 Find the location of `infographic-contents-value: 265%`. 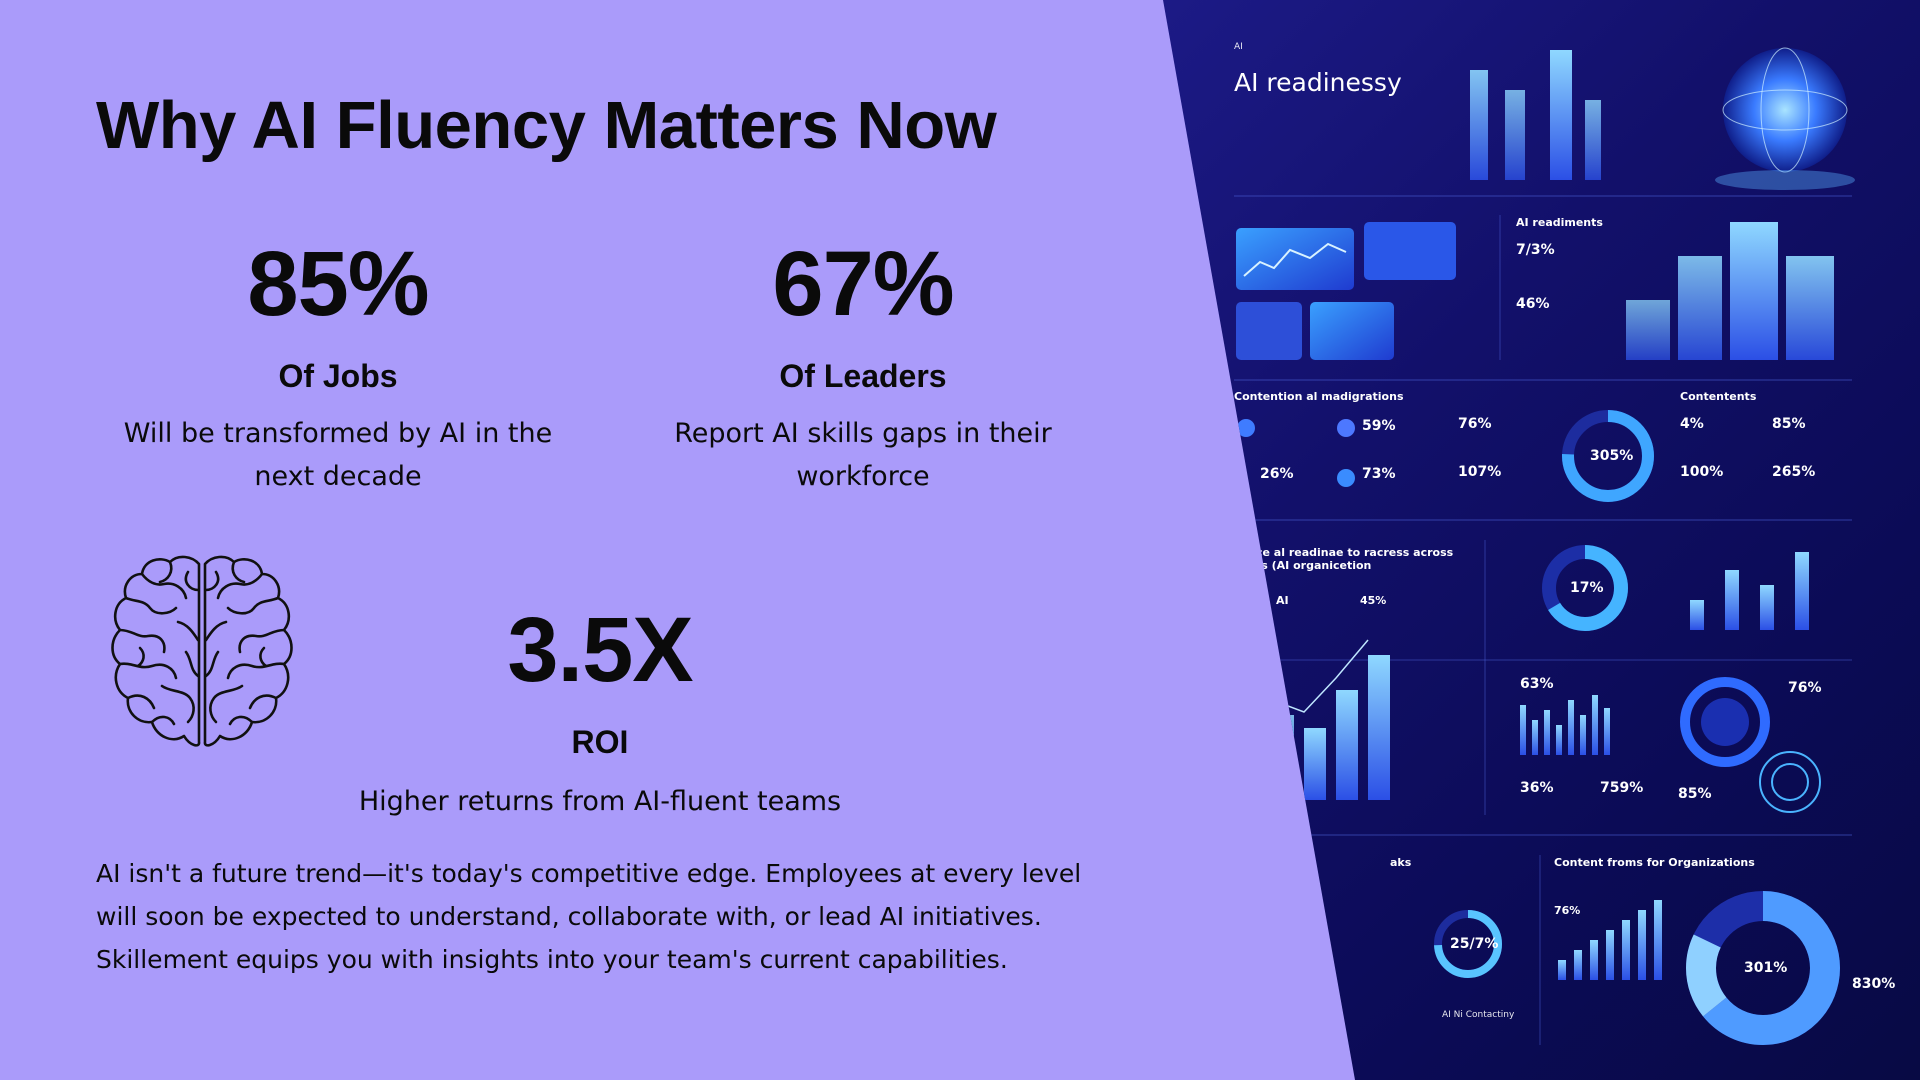

infographic-contents-value: 265% is located at coordinates (1794, 472).